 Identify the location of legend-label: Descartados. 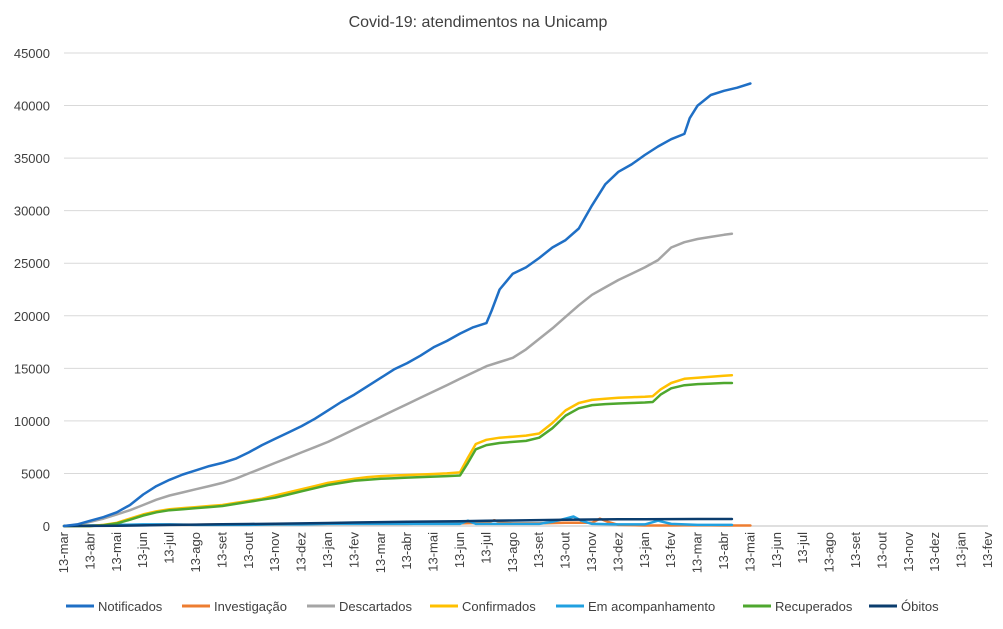
(375, 606).